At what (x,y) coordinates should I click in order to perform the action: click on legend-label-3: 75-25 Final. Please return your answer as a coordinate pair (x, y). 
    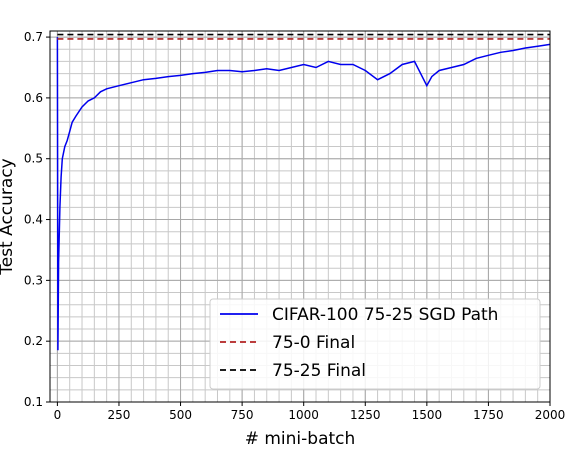
    Looking at the image, I should click on (319, 371).